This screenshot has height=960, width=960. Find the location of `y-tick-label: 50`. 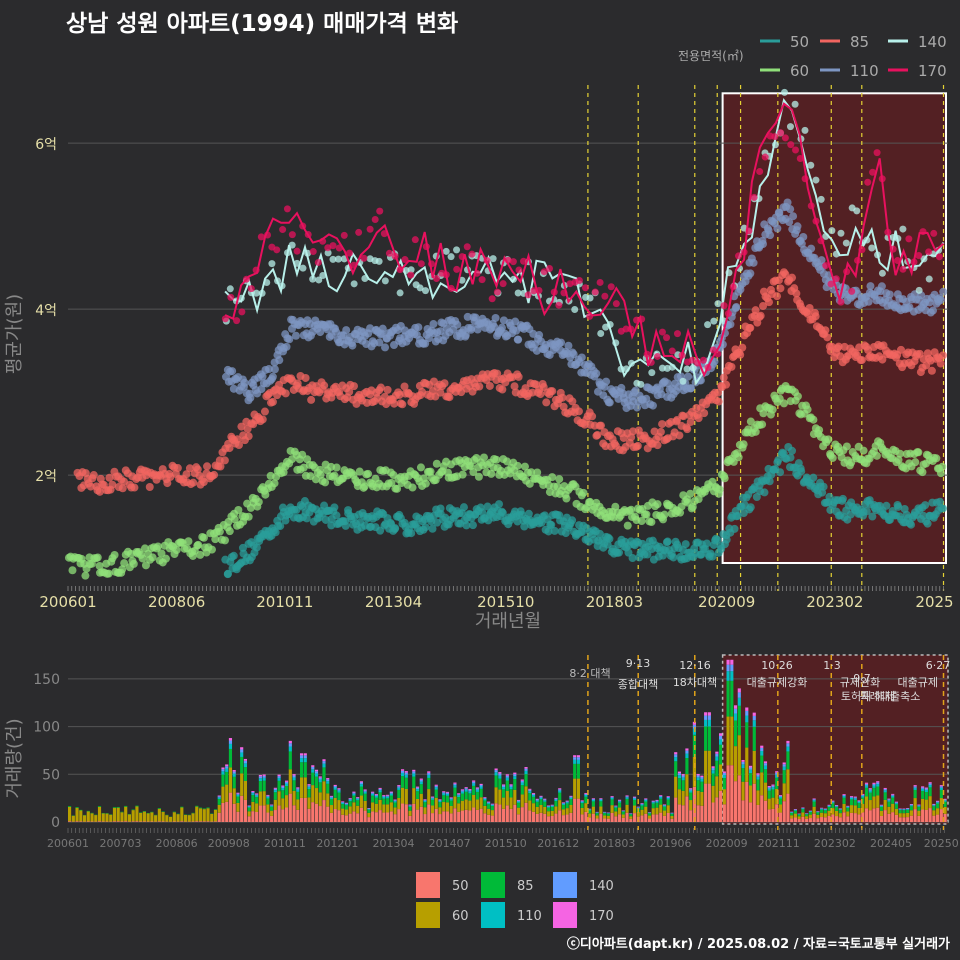

y-tick-label: 50 is located at coordinates (51, 775).